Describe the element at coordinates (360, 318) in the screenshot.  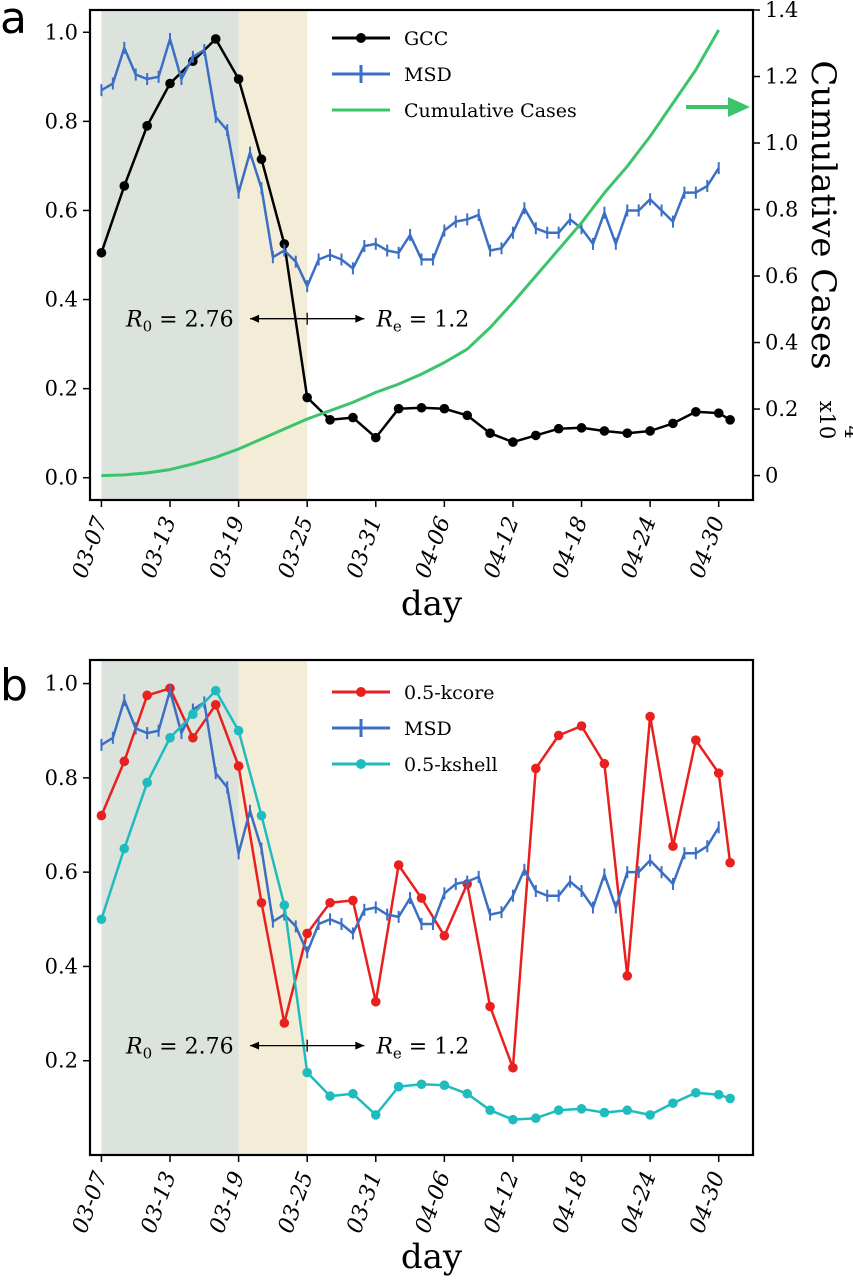
I see `annotation-arrowhead-right` at that location.